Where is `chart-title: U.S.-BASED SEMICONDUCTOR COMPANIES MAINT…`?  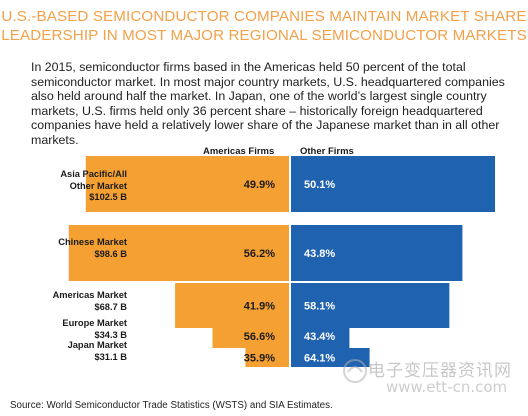 chart-title: U.S.-BASED SEMICONDUCTOR COMPANIES MAINT… is located at coordinates (264, 26).